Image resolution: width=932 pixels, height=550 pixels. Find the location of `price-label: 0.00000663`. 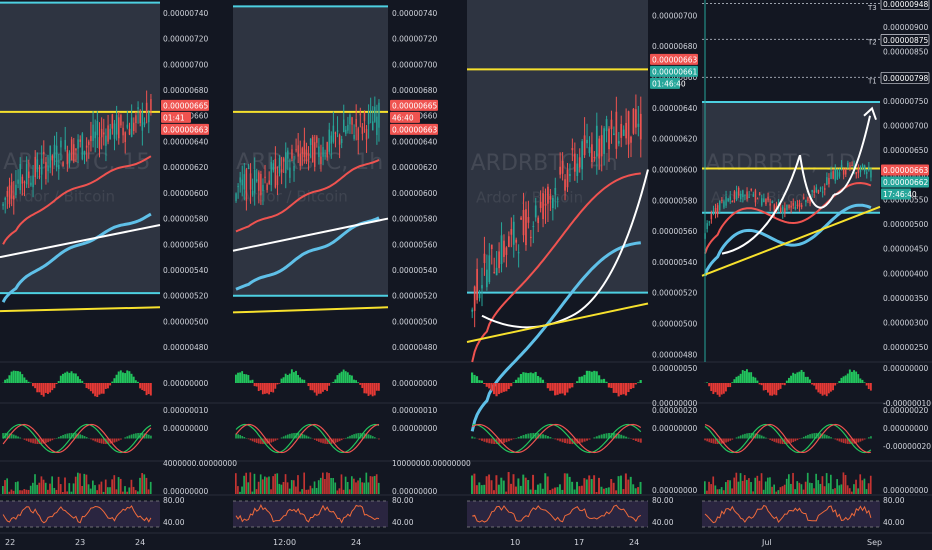

price-label: 0.00000663 is located at coordinates (415, 129).